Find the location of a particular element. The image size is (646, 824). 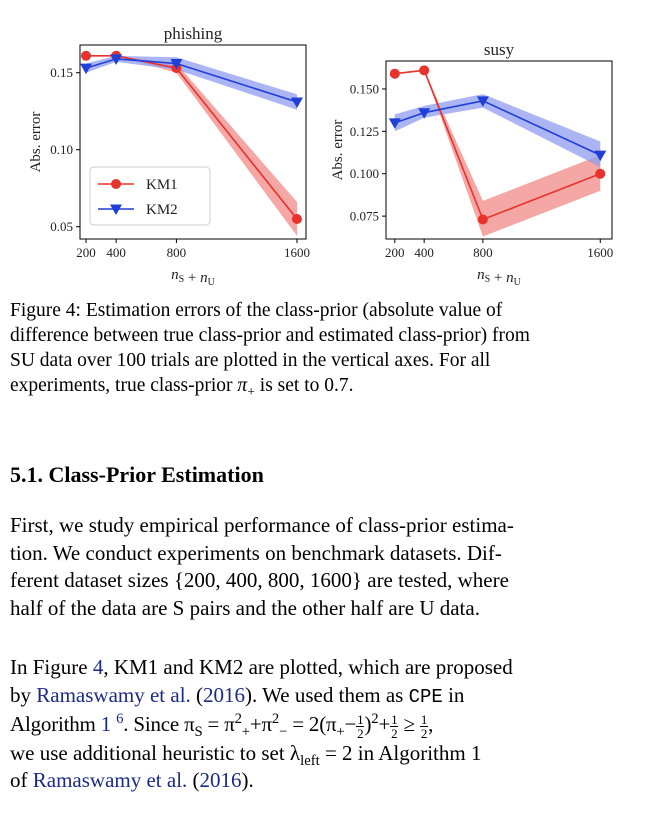

y-tick-label: 0.05 is located at coordinates (61, 226).